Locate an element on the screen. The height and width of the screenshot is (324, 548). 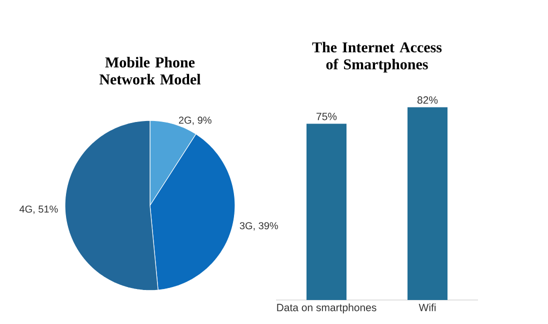
x-tick-label: Wifi is located at coordinates (427, 308).